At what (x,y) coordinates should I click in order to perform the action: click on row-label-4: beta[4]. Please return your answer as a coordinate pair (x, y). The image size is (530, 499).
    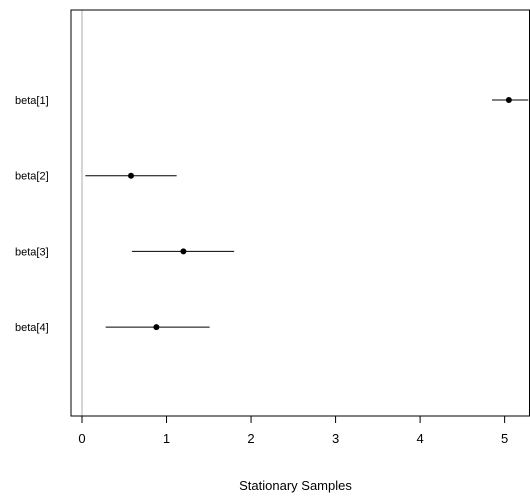
    Looking at the image, I should click on (32, 328).